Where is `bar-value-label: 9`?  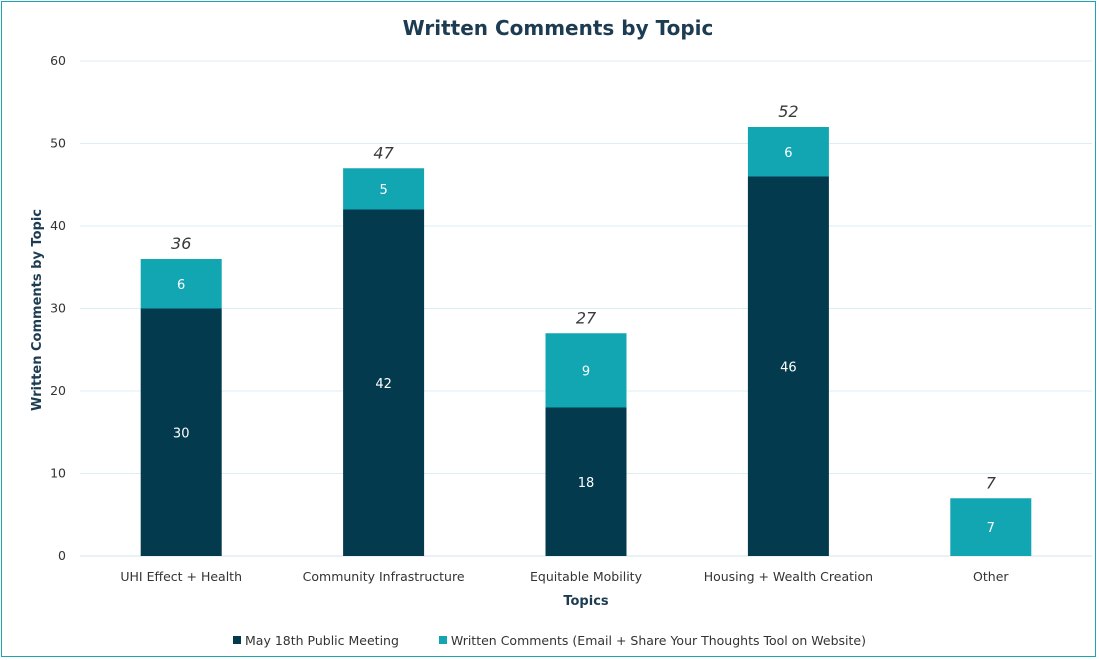
bar-value-label: 9 is located at coordinates (586, 371).